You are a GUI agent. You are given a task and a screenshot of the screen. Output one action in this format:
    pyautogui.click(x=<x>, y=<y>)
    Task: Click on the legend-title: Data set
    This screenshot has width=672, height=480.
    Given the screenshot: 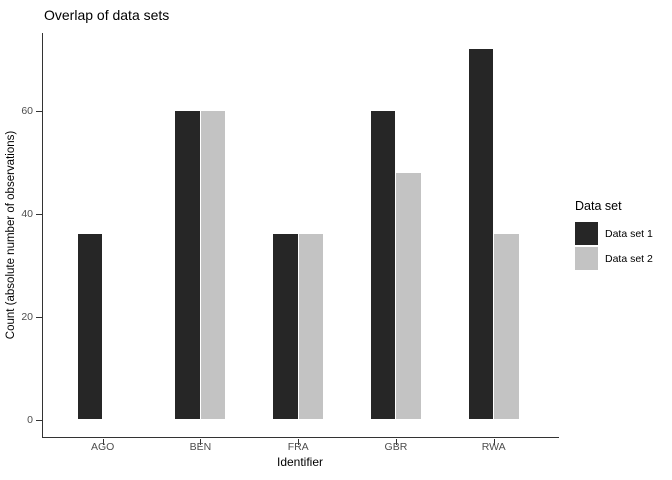 What is the action you would take?
    pyautogui.click(x=598, y=206)
    